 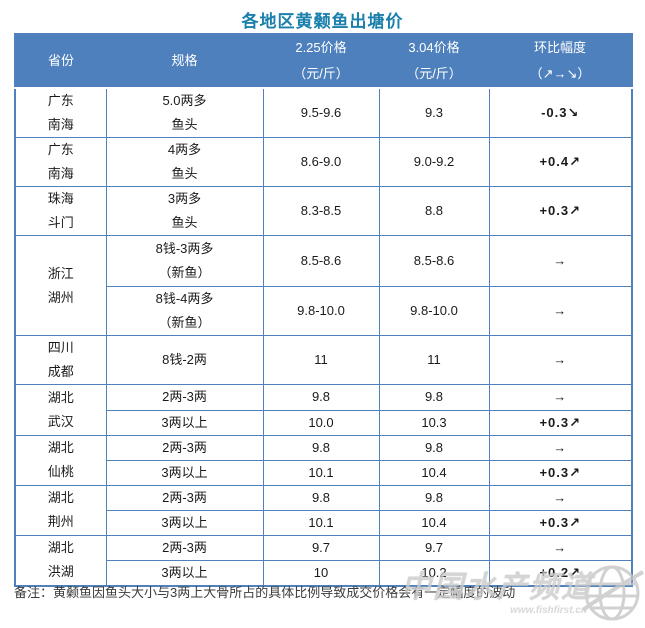 What do you see at coordinates (184, 211) in the screenshot?
I see `spec-cell: 3两多 鱼头` at bounding box center [184, 211].